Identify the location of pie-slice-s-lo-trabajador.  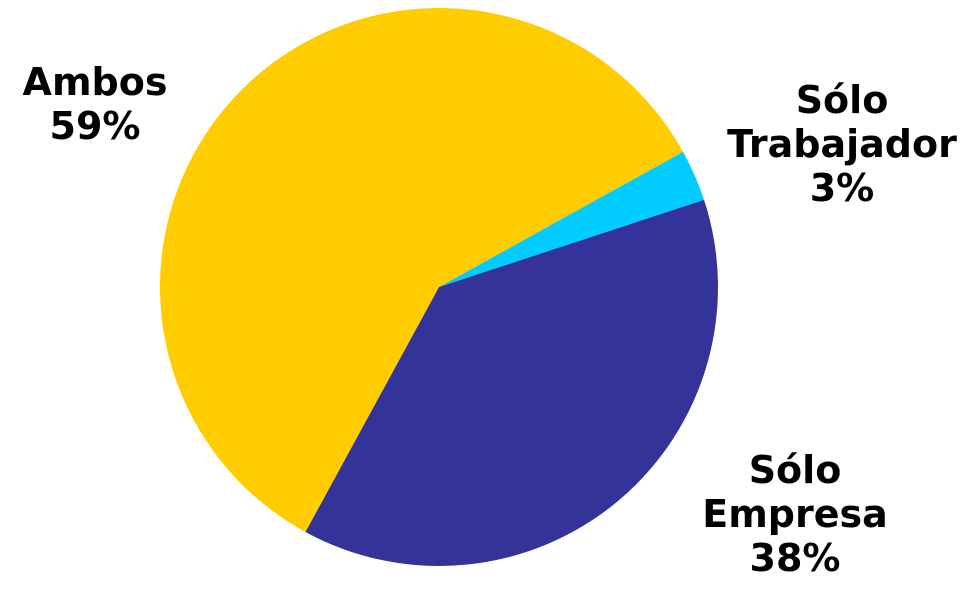
(572, 219).